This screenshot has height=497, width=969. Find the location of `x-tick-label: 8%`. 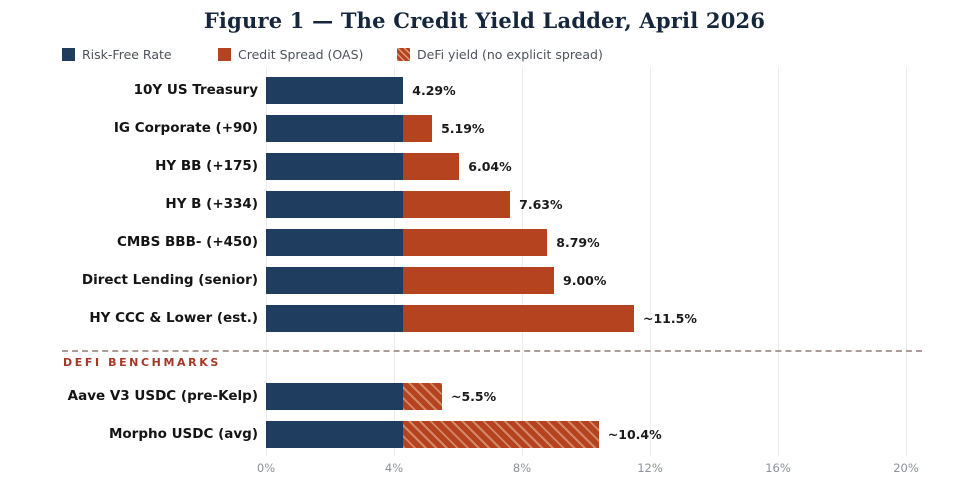

x-tick-label: 8% is located at coordinates (522, 468).